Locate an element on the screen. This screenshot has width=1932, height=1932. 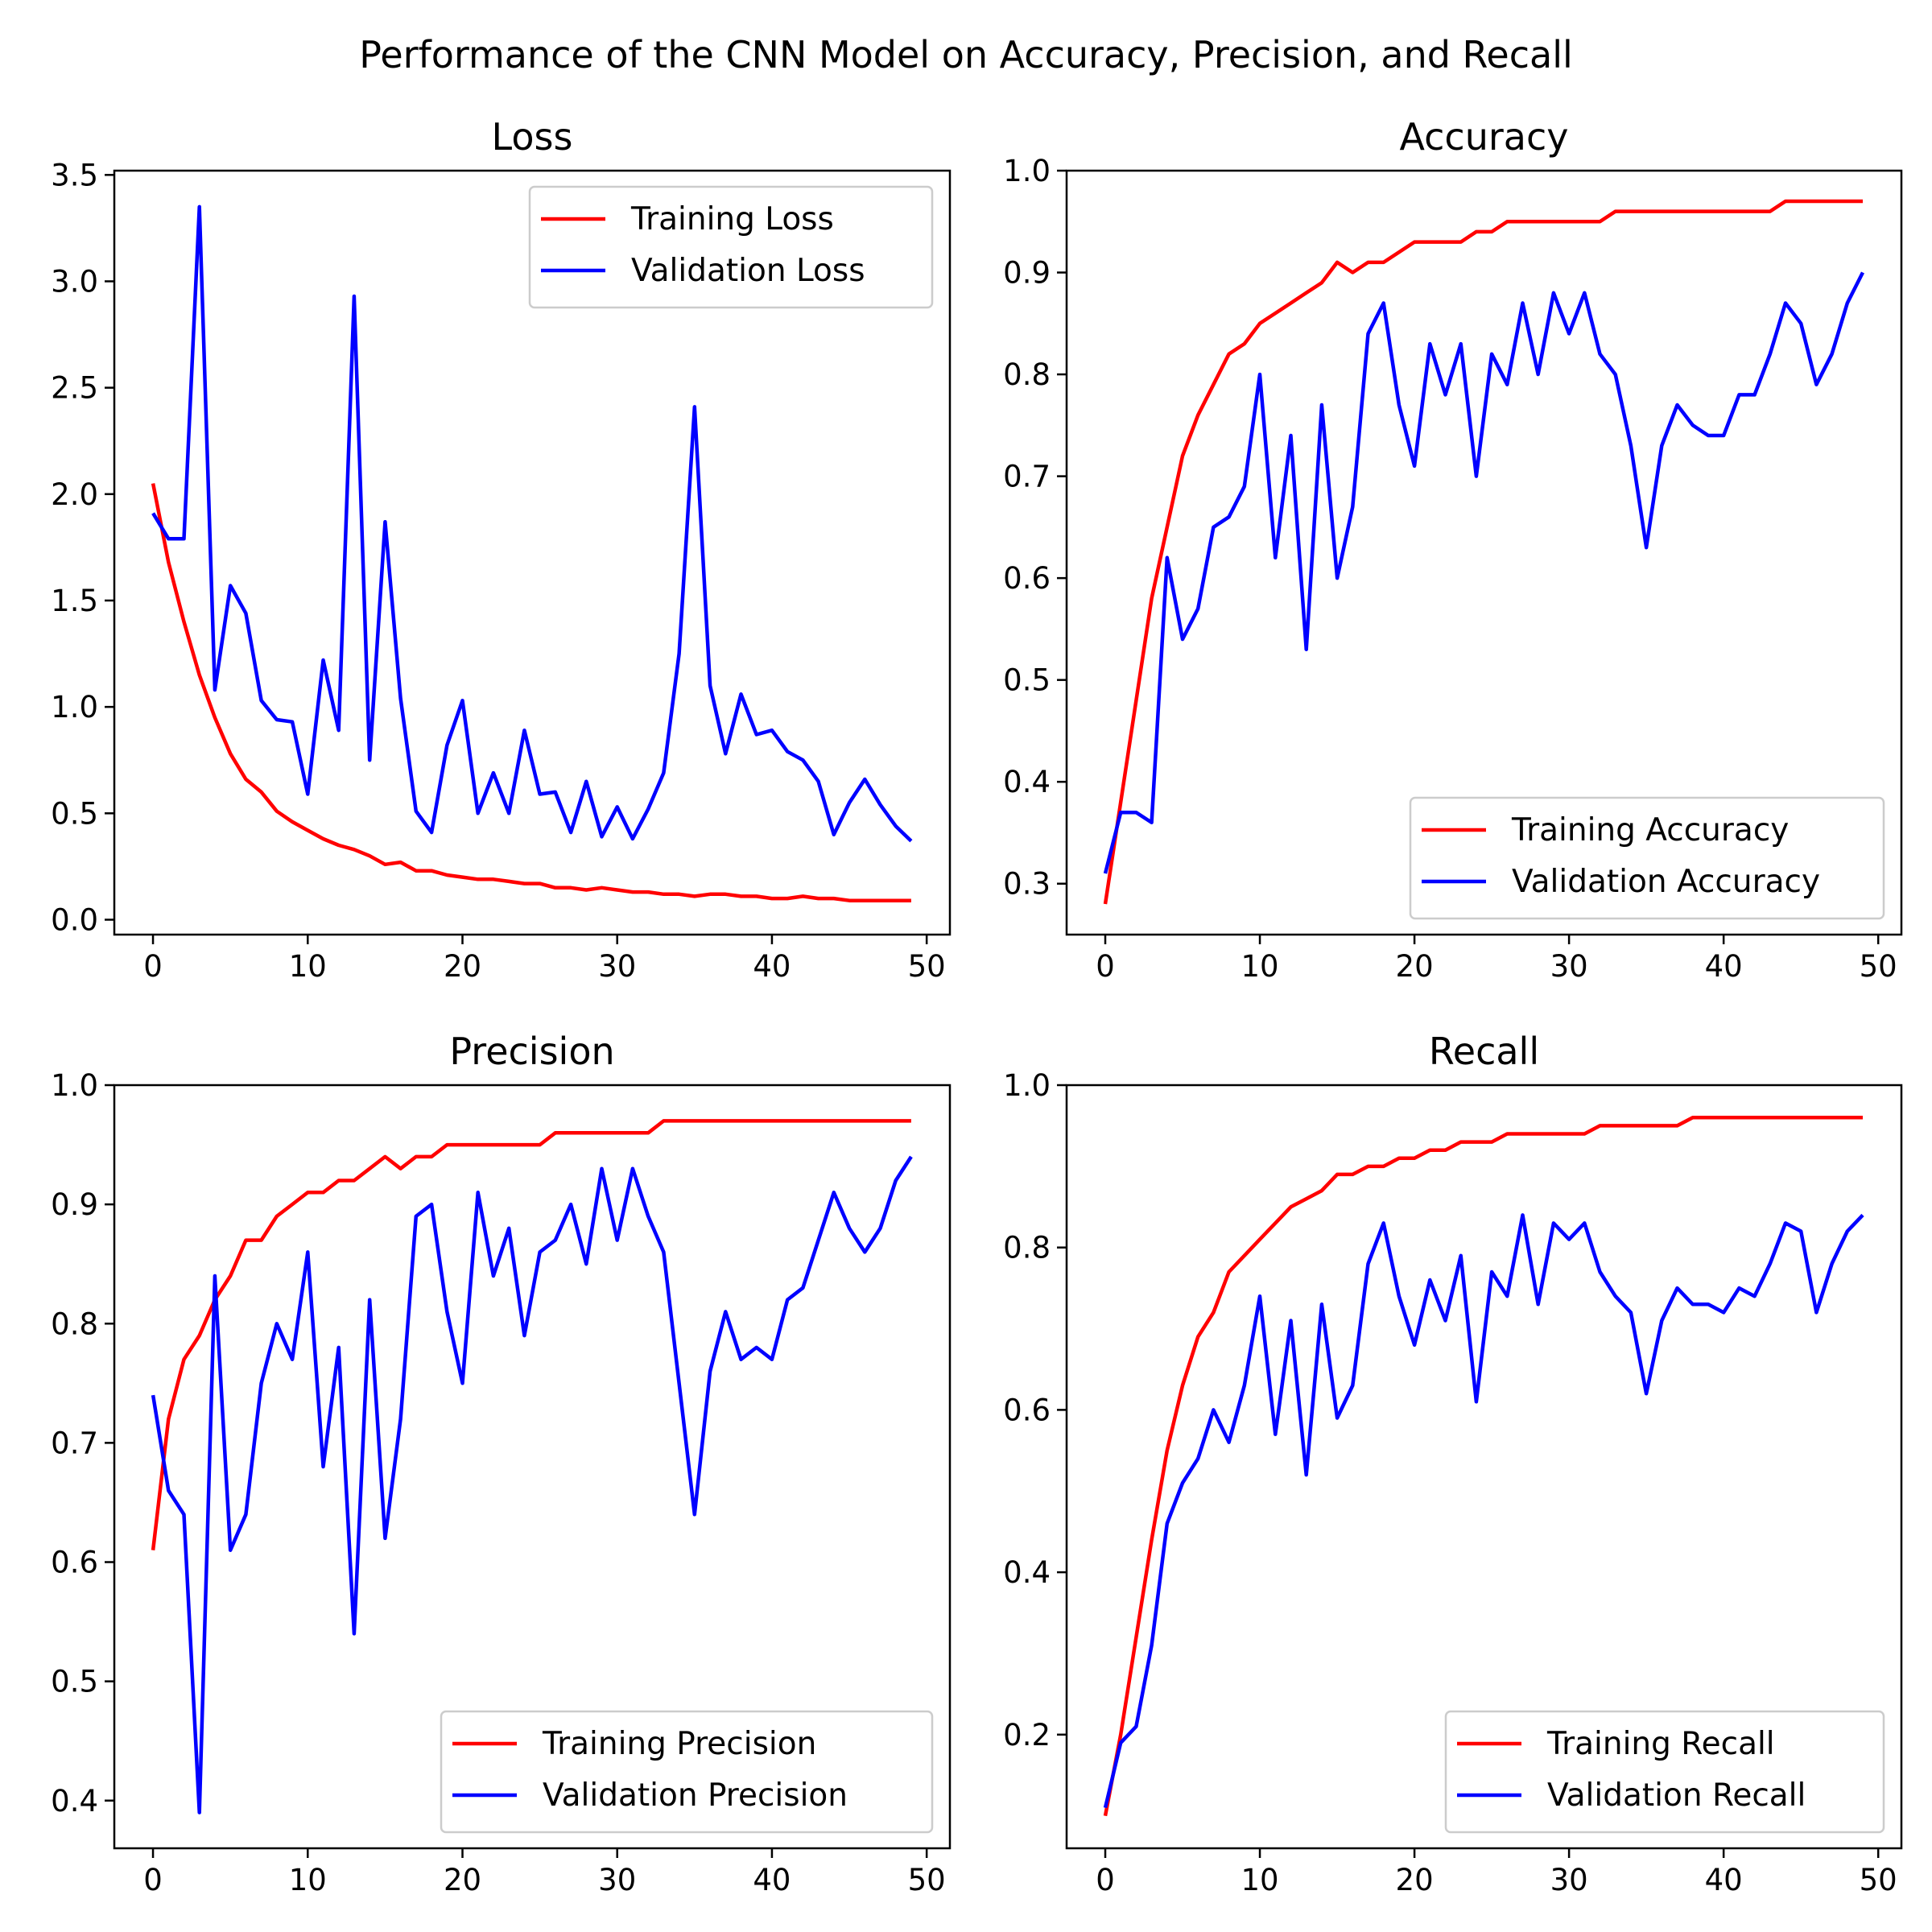
legend-label: Validation Recall is located at coordinates (1676, 1795).